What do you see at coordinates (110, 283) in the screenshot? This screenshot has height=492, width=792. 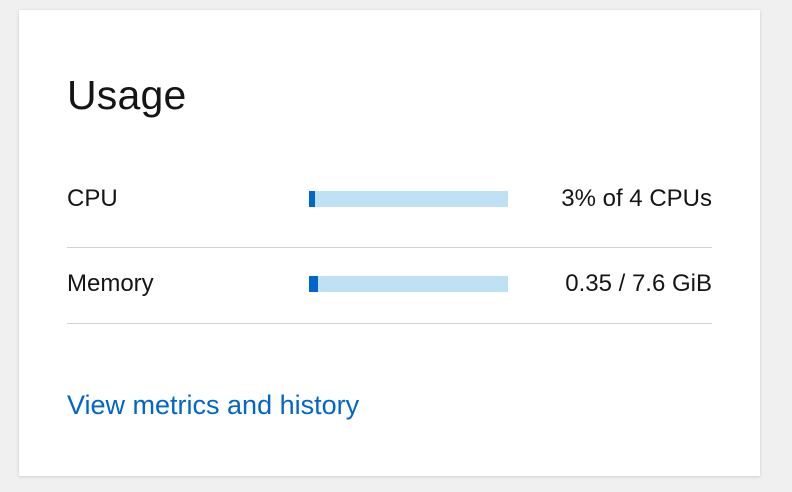 I see `metric-label-memory: Memory` at bounding box center [110, 283].